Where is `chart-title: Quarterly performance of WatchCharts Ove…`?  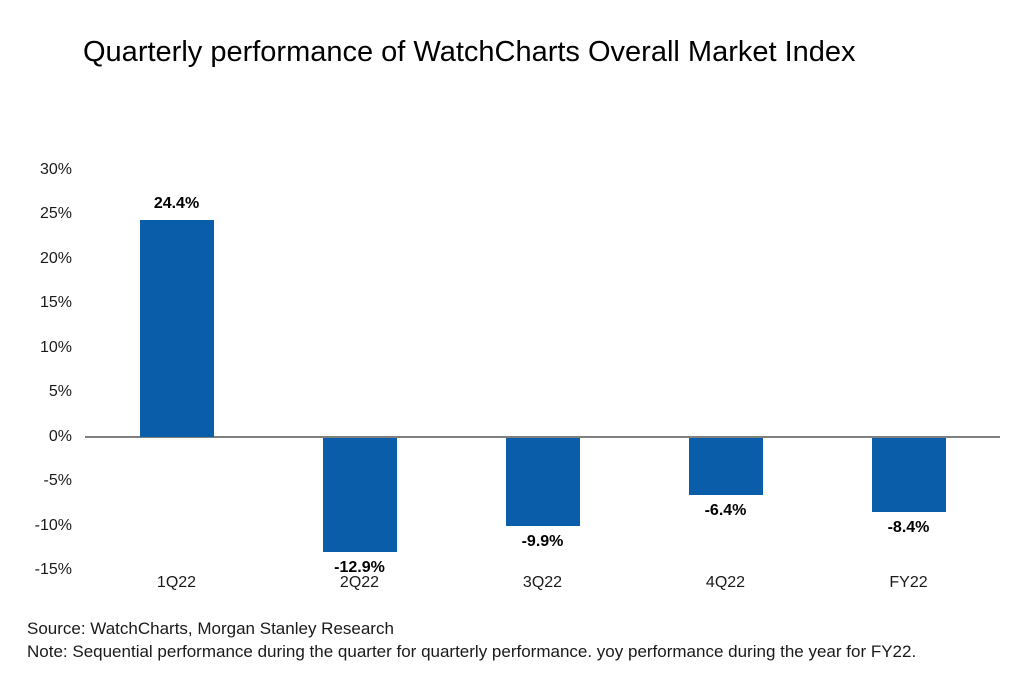
chart-title: Quarterly performance of WatchCharts Ove… is located at coordinates (469, 52).